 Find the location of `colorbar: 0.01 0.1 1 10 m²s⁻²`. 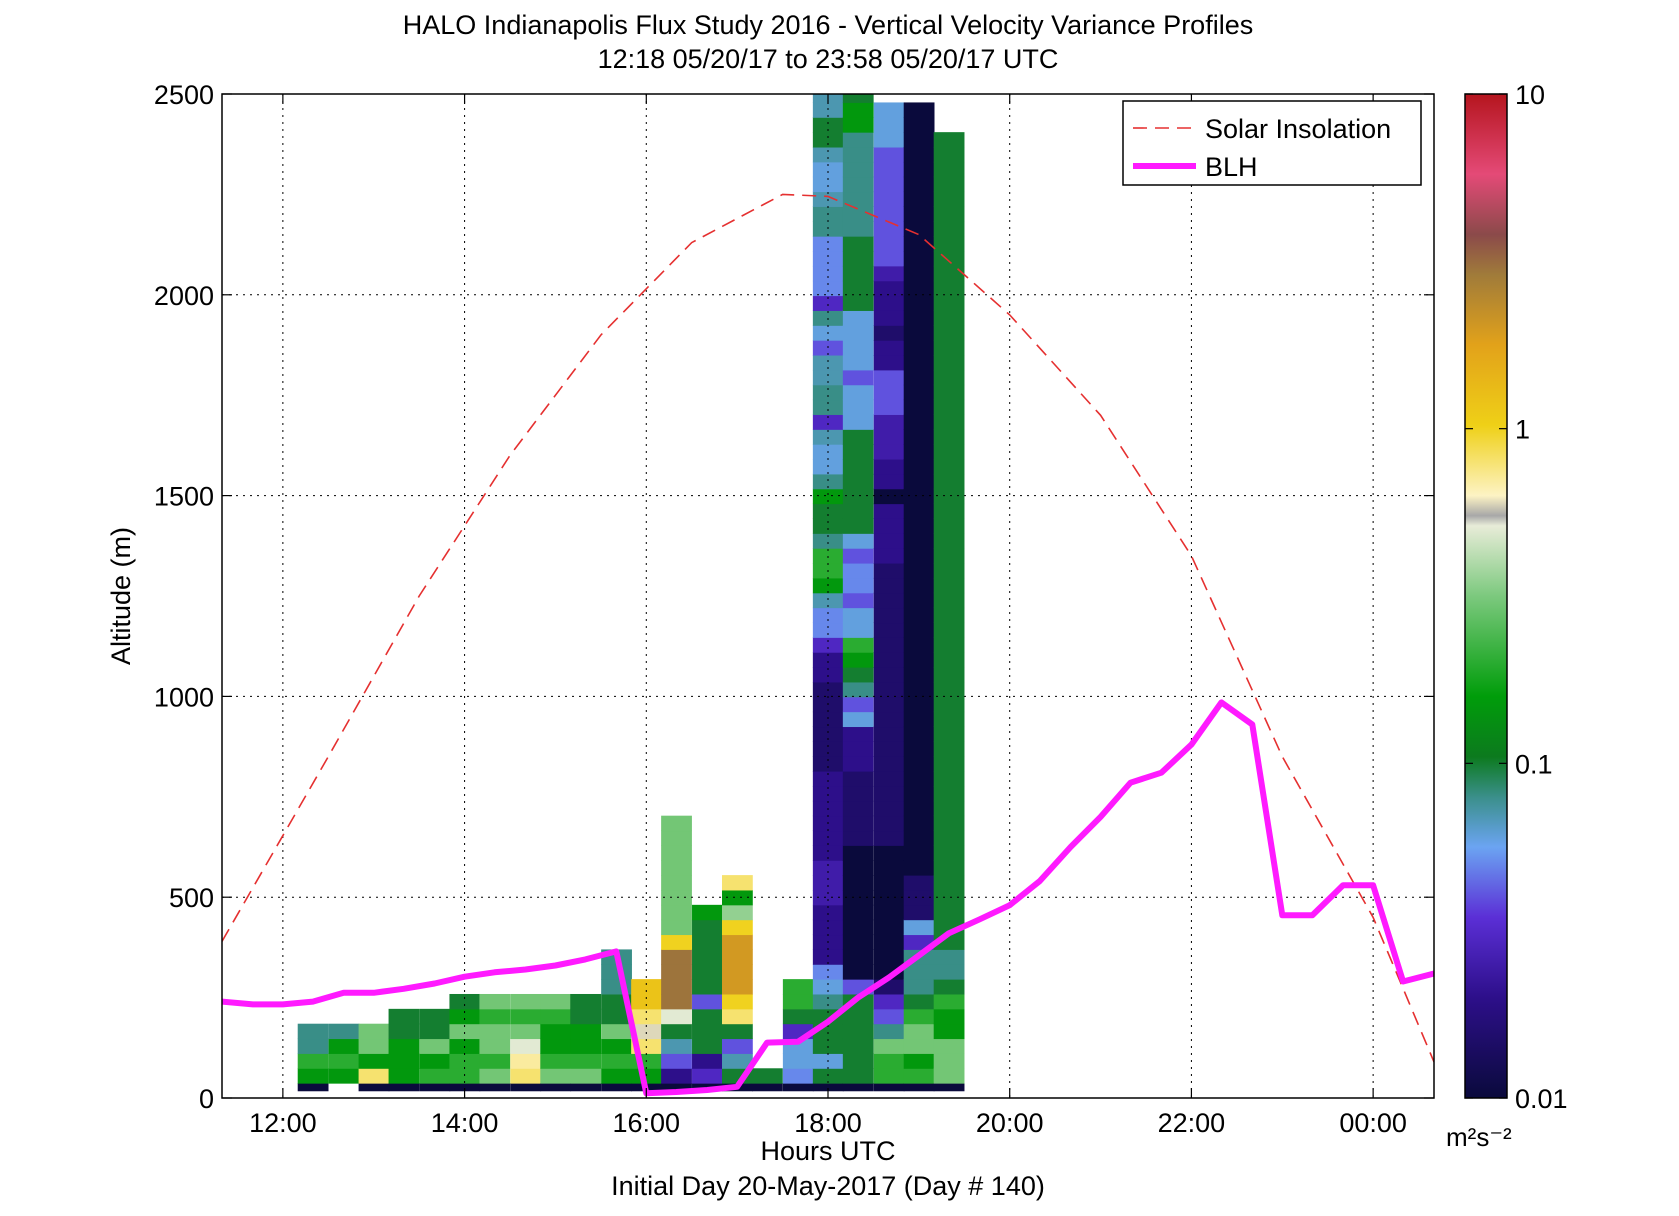

colorbar: 0.01 0.1 1 10 m²s⁻² is located at coordinates (1507, 616).